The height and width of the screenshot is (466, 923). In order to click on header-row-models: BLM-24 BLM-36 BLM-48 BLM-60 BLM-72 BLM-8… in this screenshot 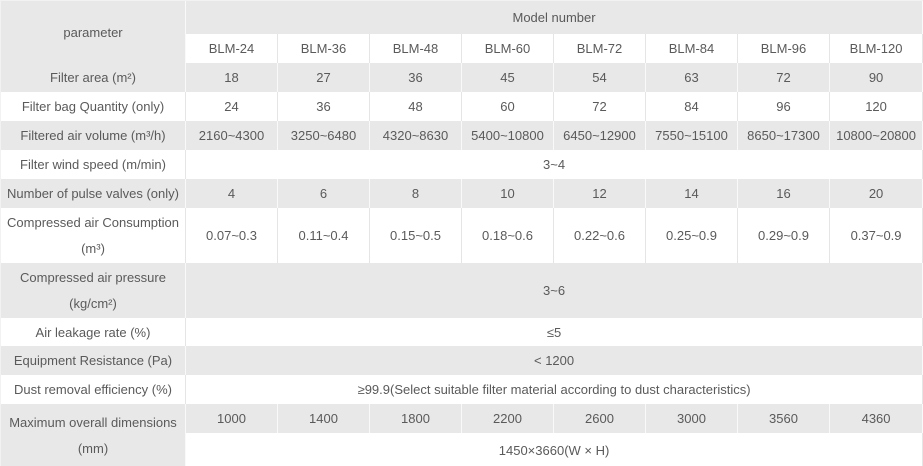, I will do `click(462, 48)`.